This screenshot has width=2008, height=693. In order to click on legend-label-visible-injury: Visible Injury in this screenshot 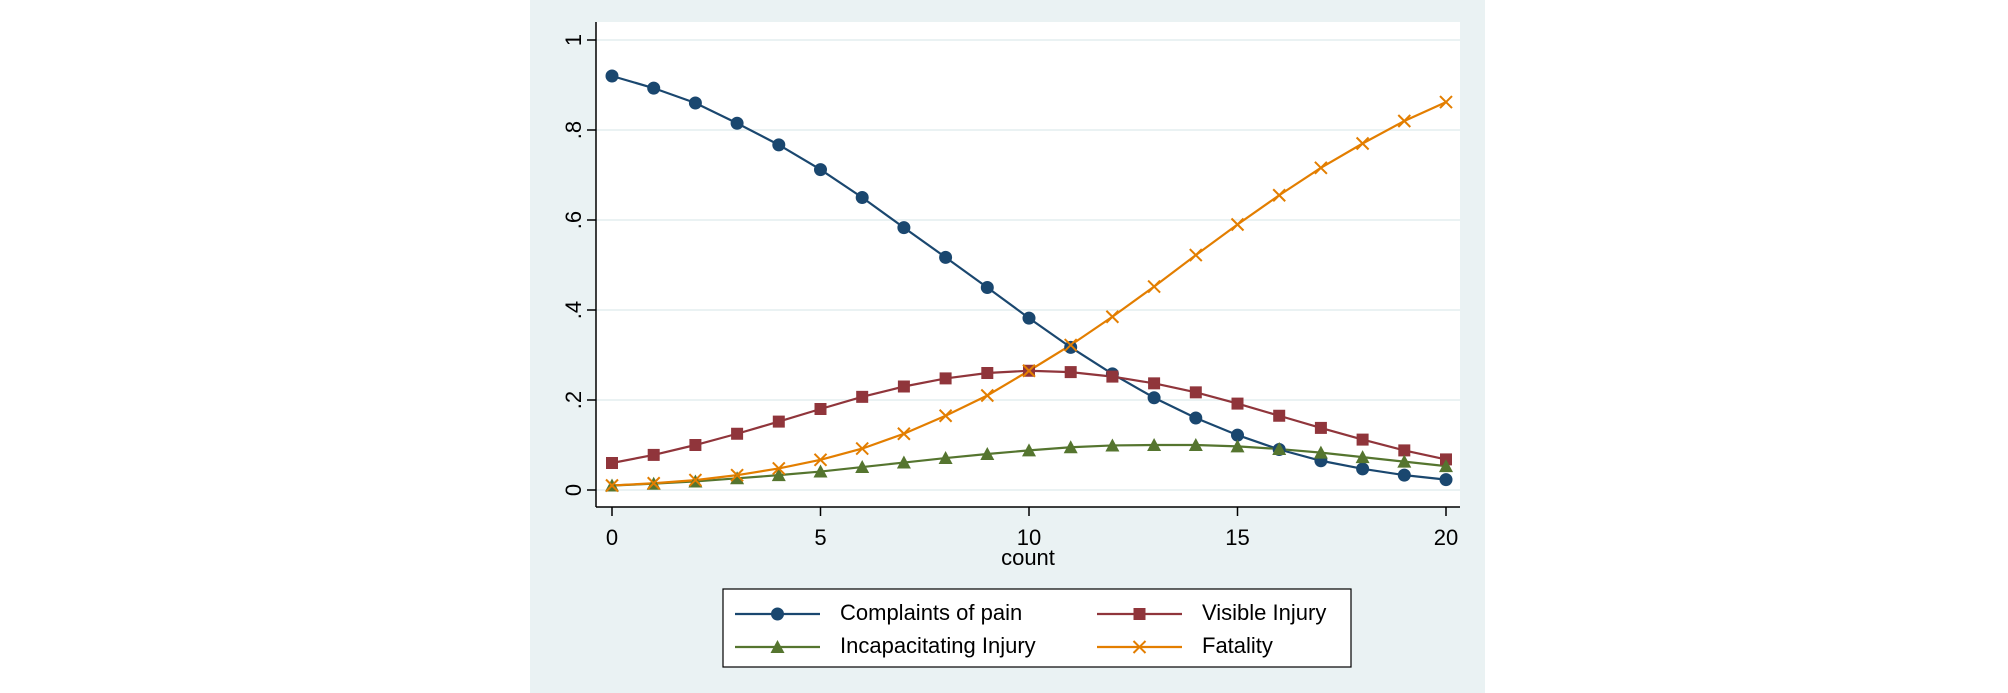, I will do `click(1264, 612)`.